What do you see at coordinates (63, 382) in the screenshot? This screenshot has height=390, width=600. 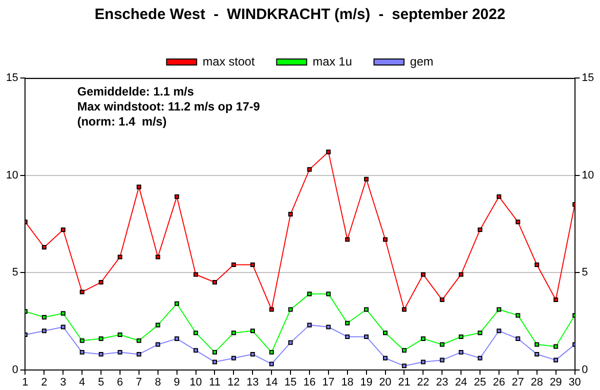 I see `x-tick-label: 3` at bounding box center [63, 382].